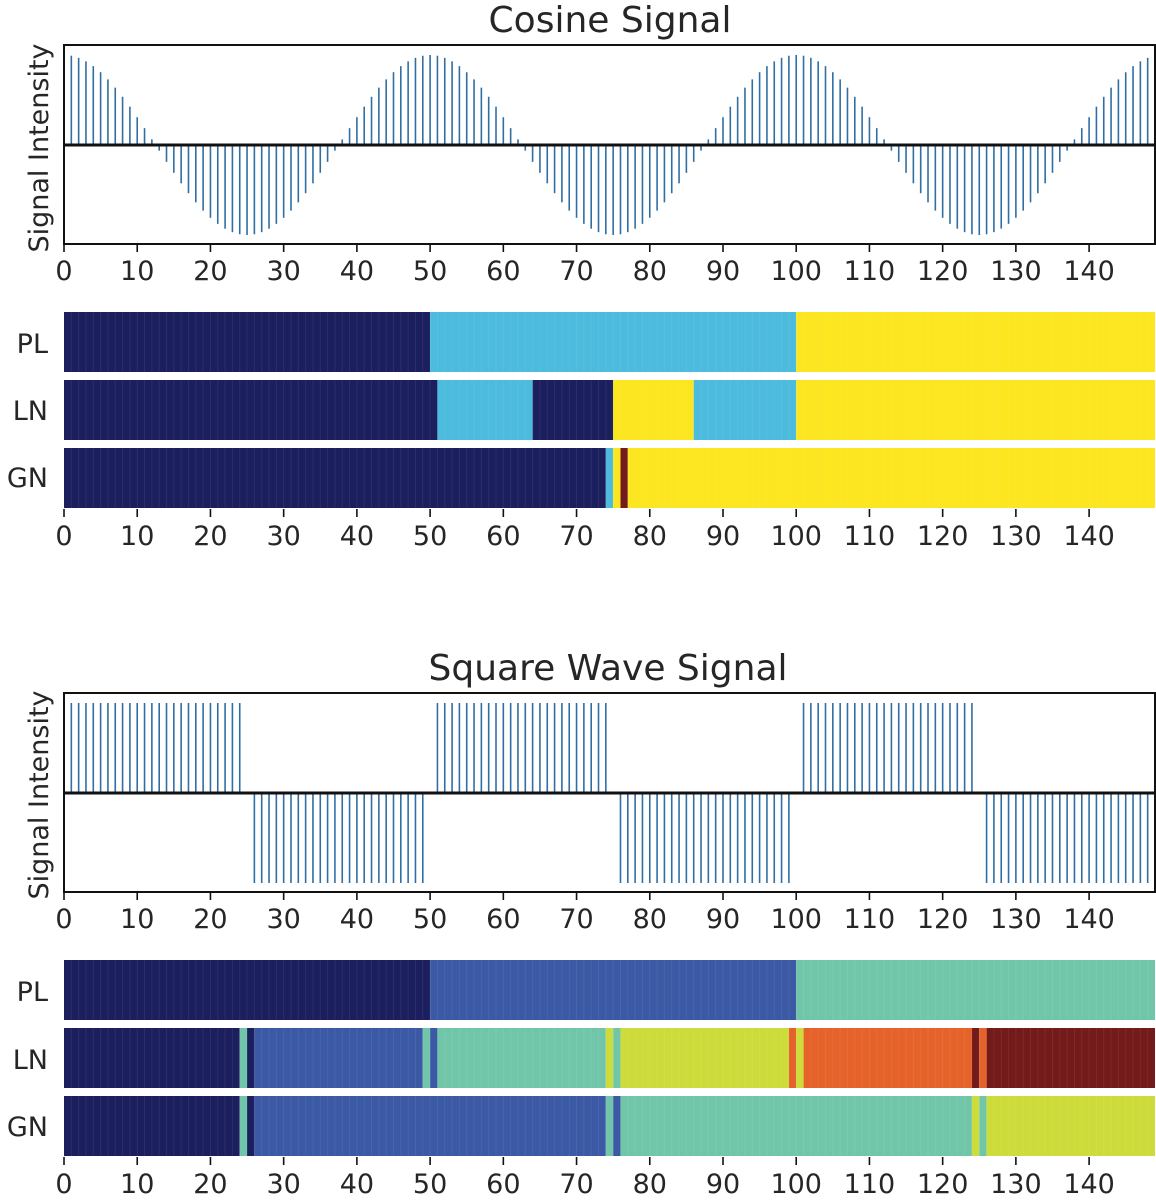  I want to click on cosine-x-tick-label: 130, so click(1016, 271).